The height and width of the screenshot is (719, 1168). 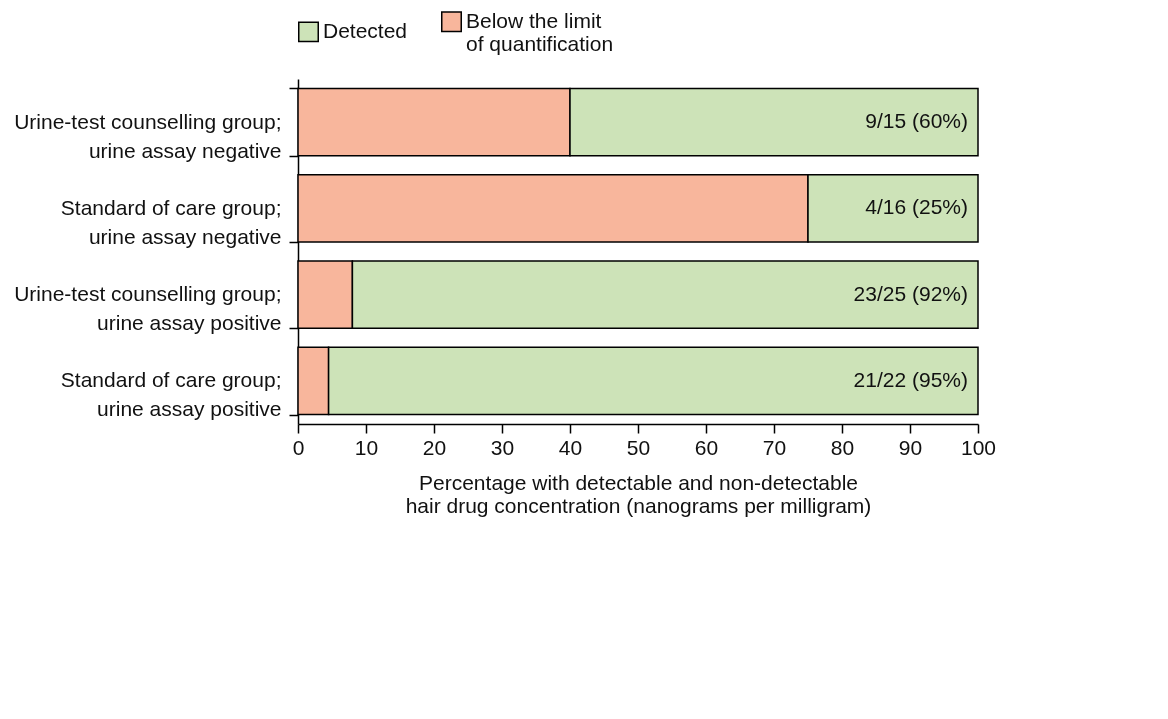 What do you see at coordinates (171, 221) in the screenshot?
I see `y-tick-label: Standard of care group; urine assay negative` at bounding box center [171, 221].